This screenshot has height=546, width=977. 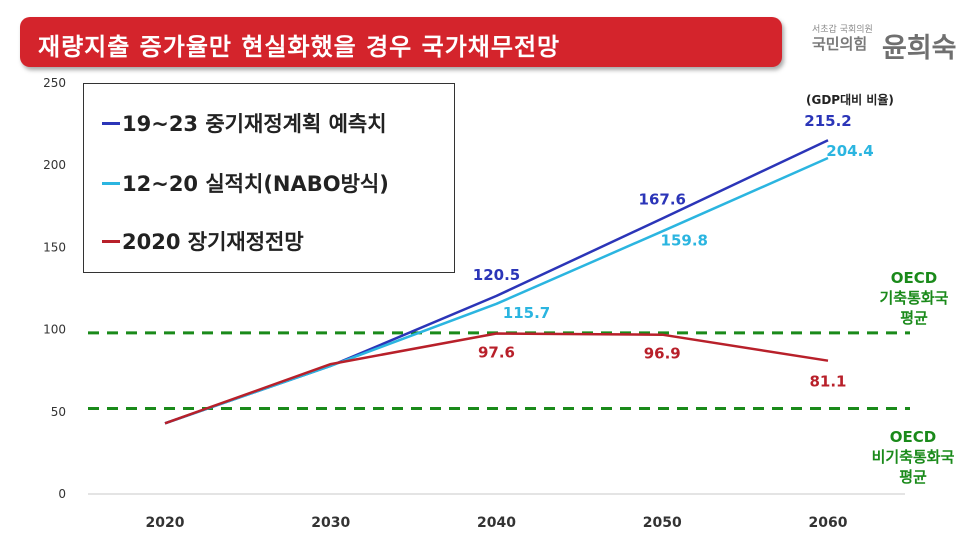 What do you see at coordinates (662, 523) in the screenshot?
I see `x-tick-label: 2050` at bounding box center [662, 523].